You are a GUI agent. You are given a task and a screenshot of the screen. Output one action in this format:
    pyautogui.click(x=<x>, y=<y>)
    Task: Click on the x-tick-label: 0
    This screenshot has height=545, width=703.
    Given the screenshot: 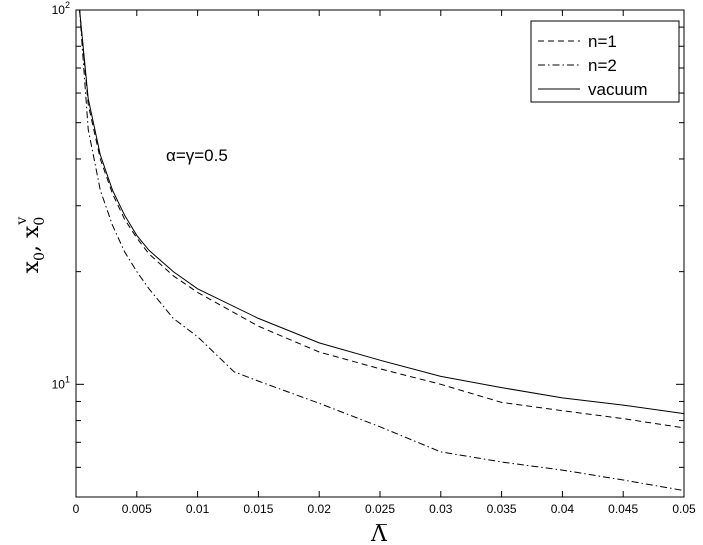 What is the action you would take?
    pyautogui.click(x=76, y=509)
    